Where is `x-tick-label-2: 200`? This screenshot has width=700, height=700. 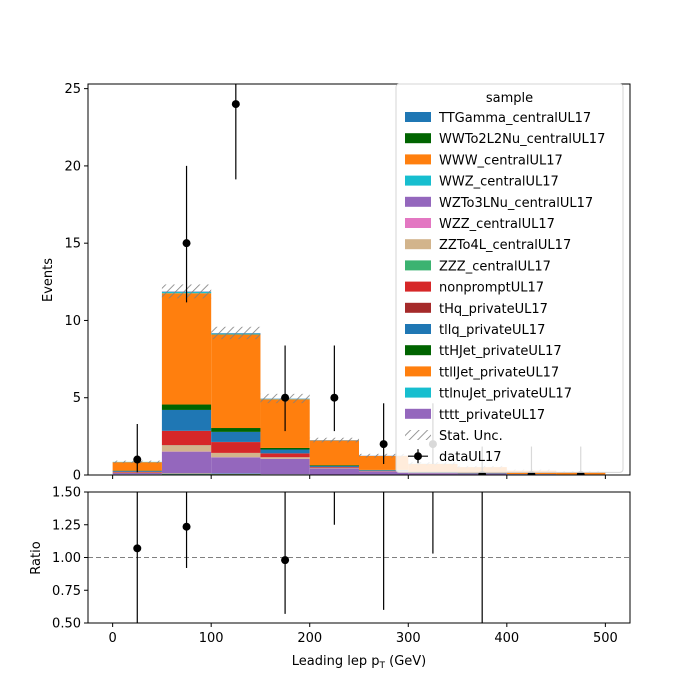 x-tick-label-2: 200 is located at coordinates (309, 638).